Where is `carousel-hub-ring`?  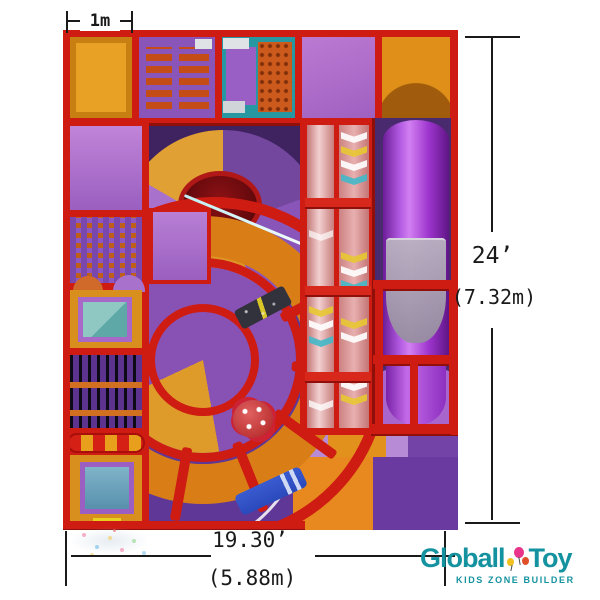 carousel-hub-ring is located at coordinates (203, 360).